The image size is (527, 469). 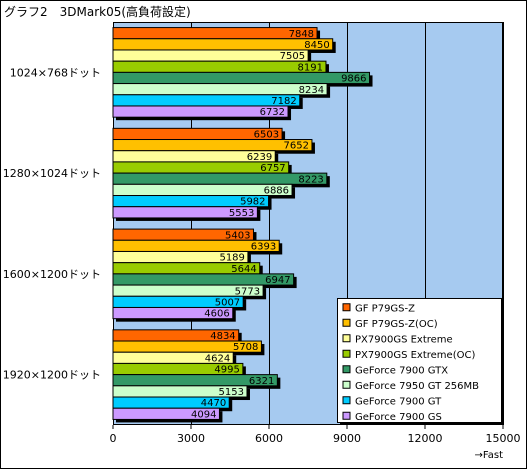 I want to click on bar-value-label: 6321, so click(x=261, y=381).